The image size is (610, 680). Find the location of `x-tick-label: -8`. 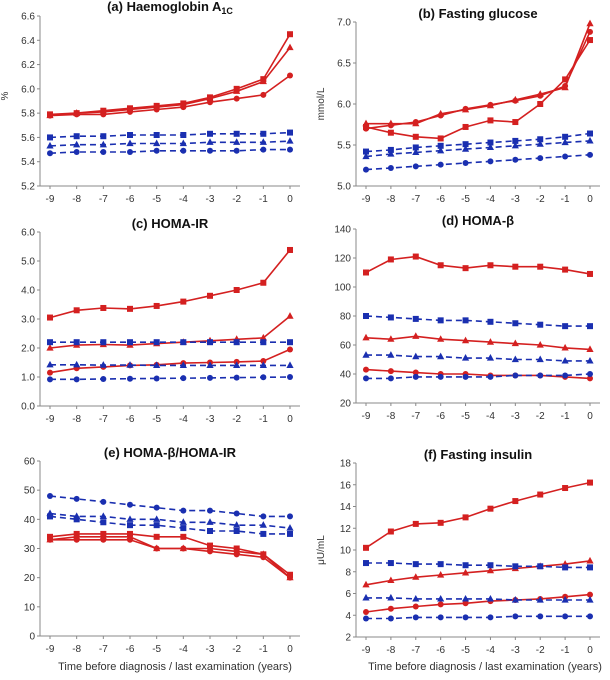

x-tick-label: -8 is located at coordinates (390, 416).